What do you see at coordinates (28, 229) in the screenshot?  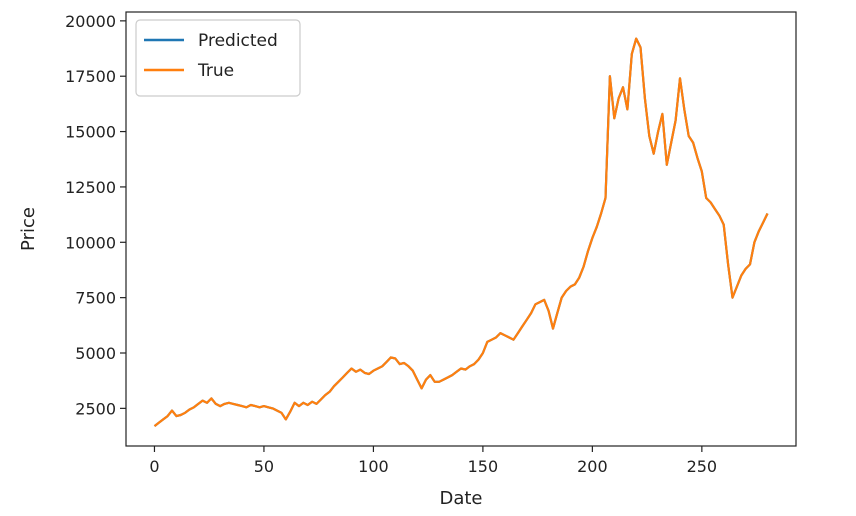 I see `y-axis-label: Price` at bounding box center [28, 229].